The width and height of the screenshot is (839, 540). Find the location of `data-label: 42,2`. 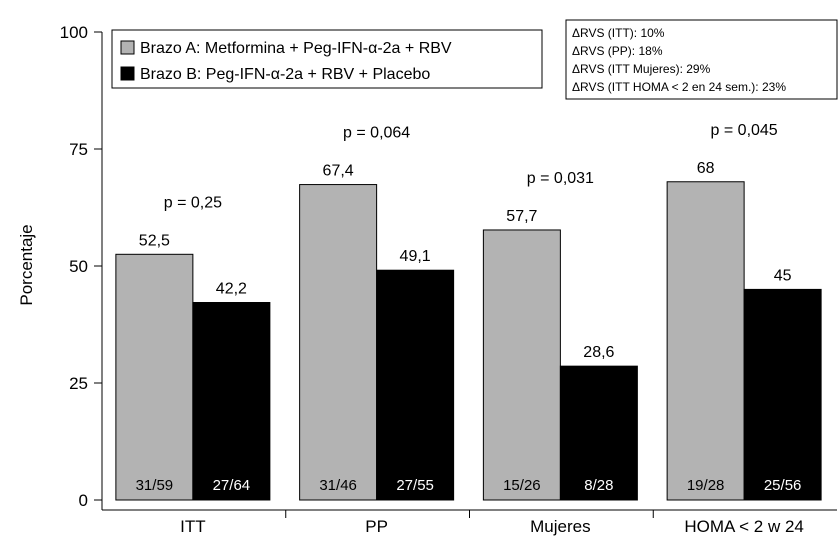

data-label: 42,2 is located at coordinates (231, 289).